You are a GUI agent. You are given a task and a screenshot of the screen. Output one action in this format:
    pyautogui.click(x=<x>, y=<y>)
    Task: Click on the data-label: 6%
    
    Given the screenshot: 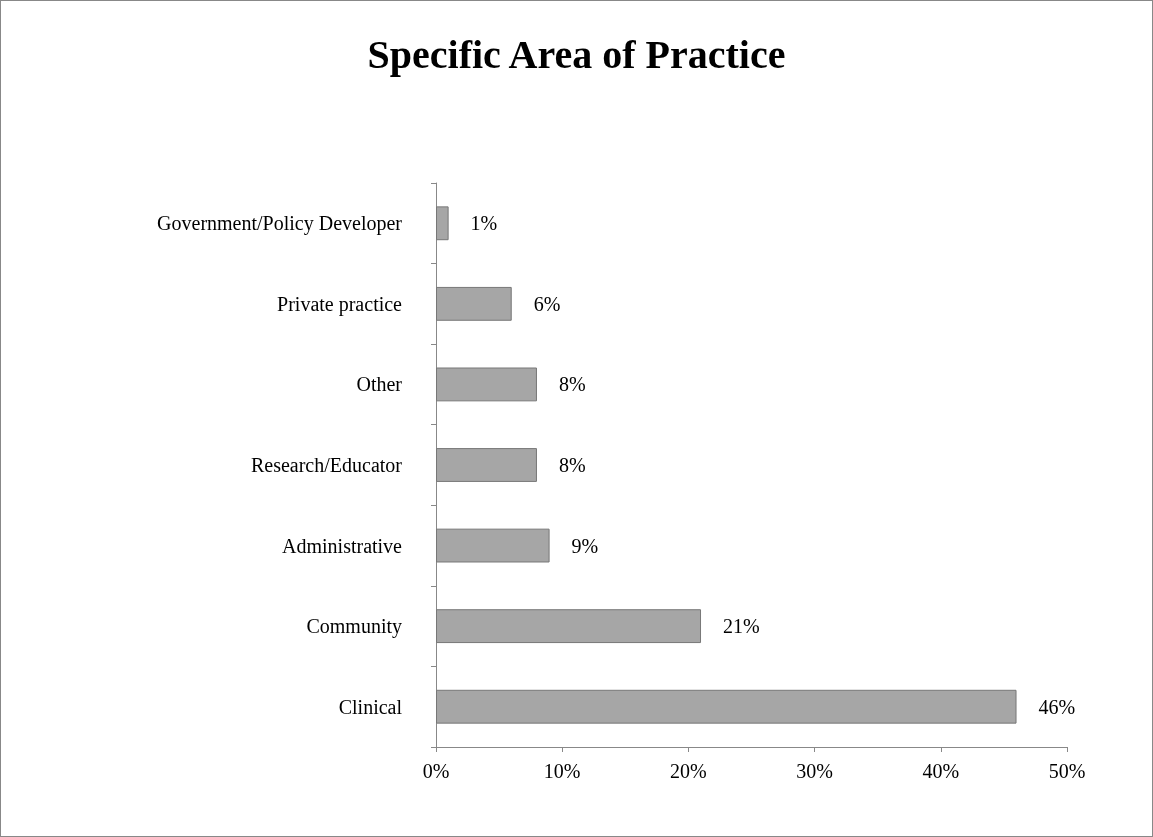 What is the action you would take?
    pyautogui.click(x=547, y=303)
    